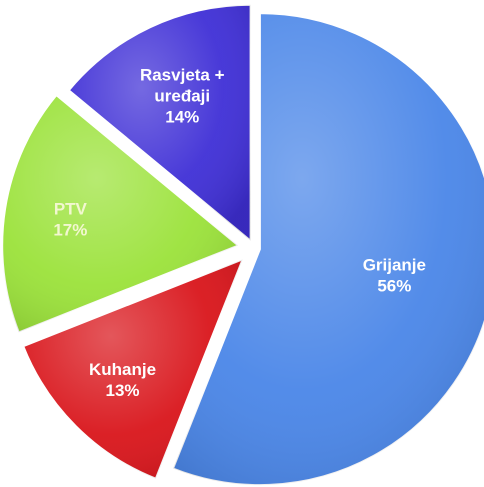 The width and height of the screenshot is (484, 487). I want to click on slice-value-label: 17%, so click(70, 229).